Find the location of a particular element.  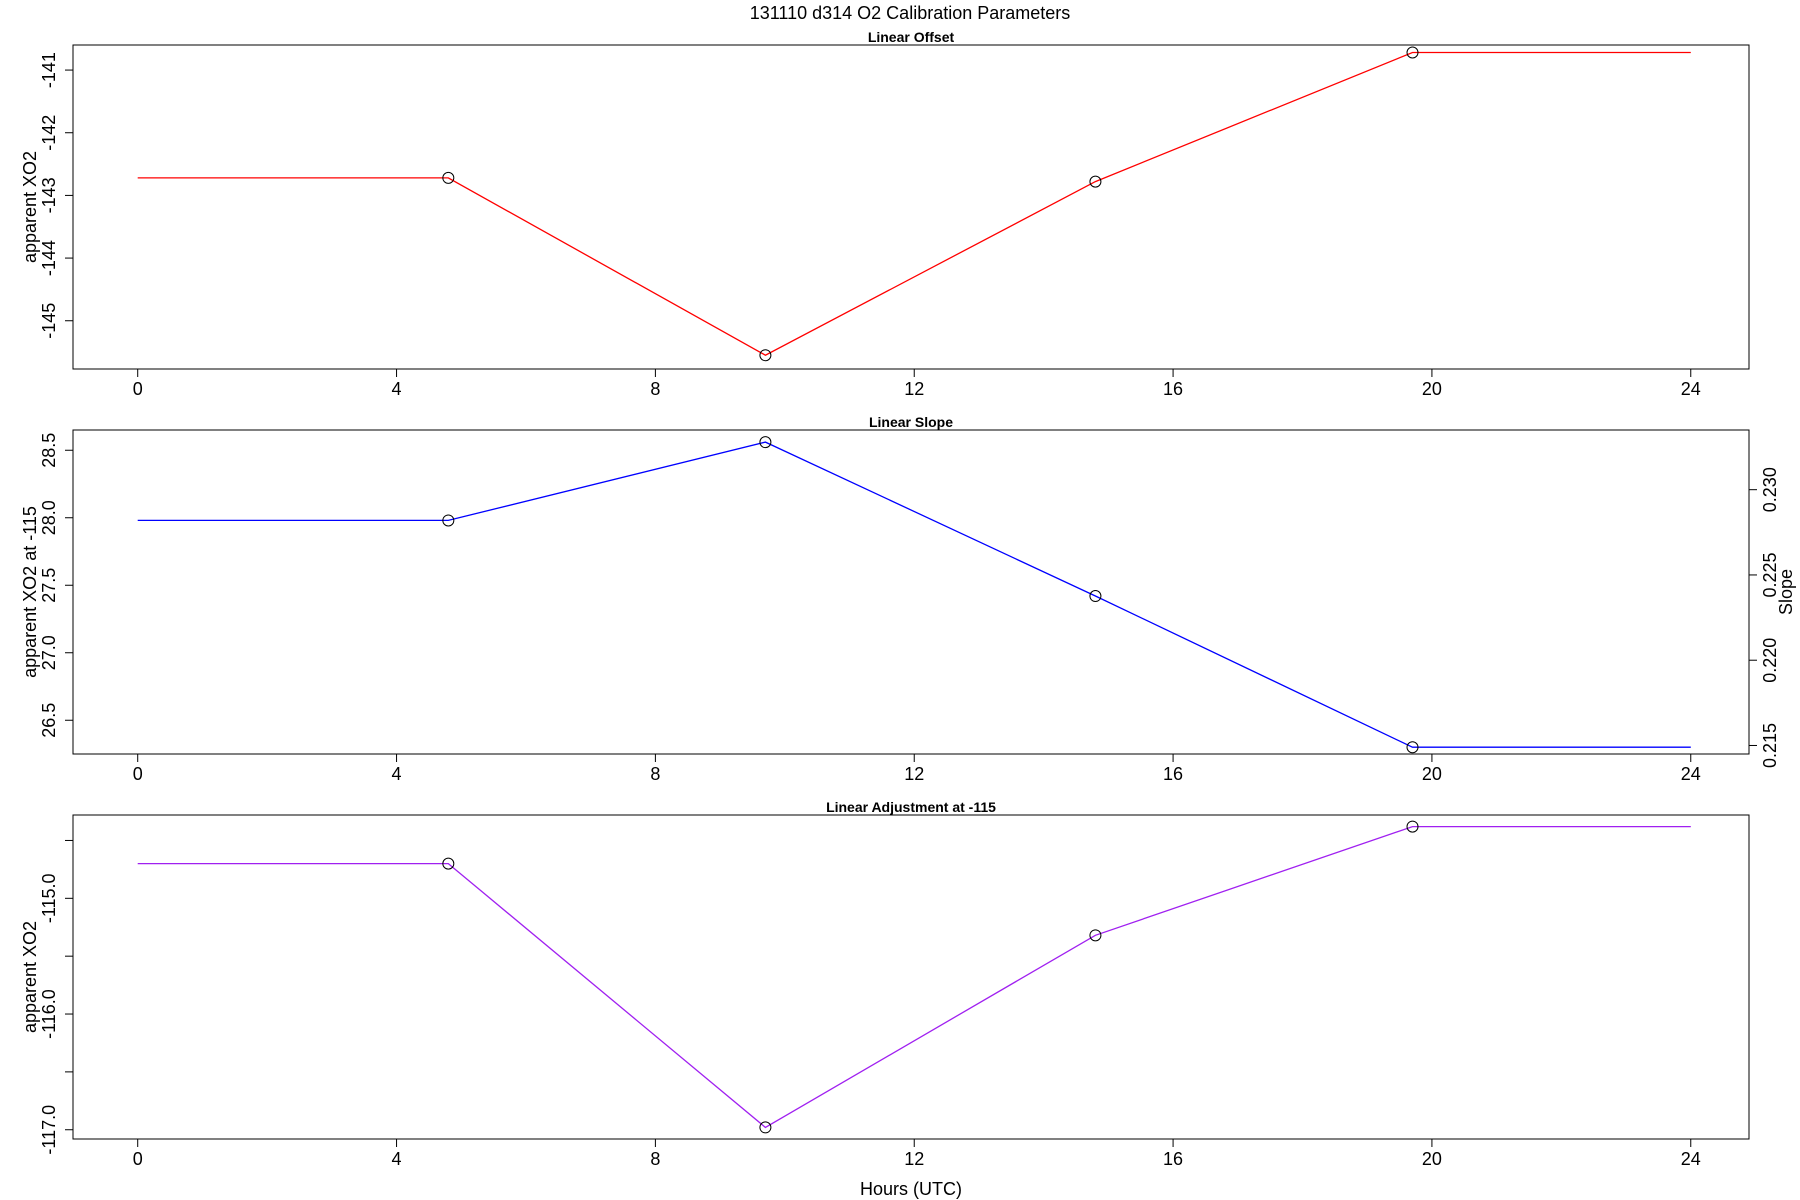

y-tick-label: -141 is located at coordinates (49, 70).